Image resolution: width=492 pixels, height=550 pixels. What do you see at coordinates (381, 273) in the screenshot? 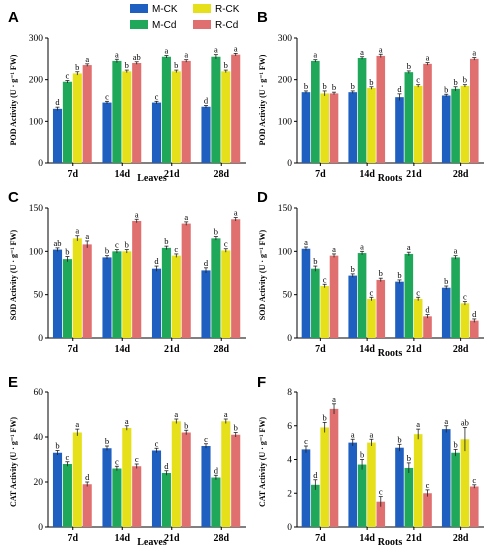
I see `sig-letter-d-1-3: b` at bounding box center [381, 273].